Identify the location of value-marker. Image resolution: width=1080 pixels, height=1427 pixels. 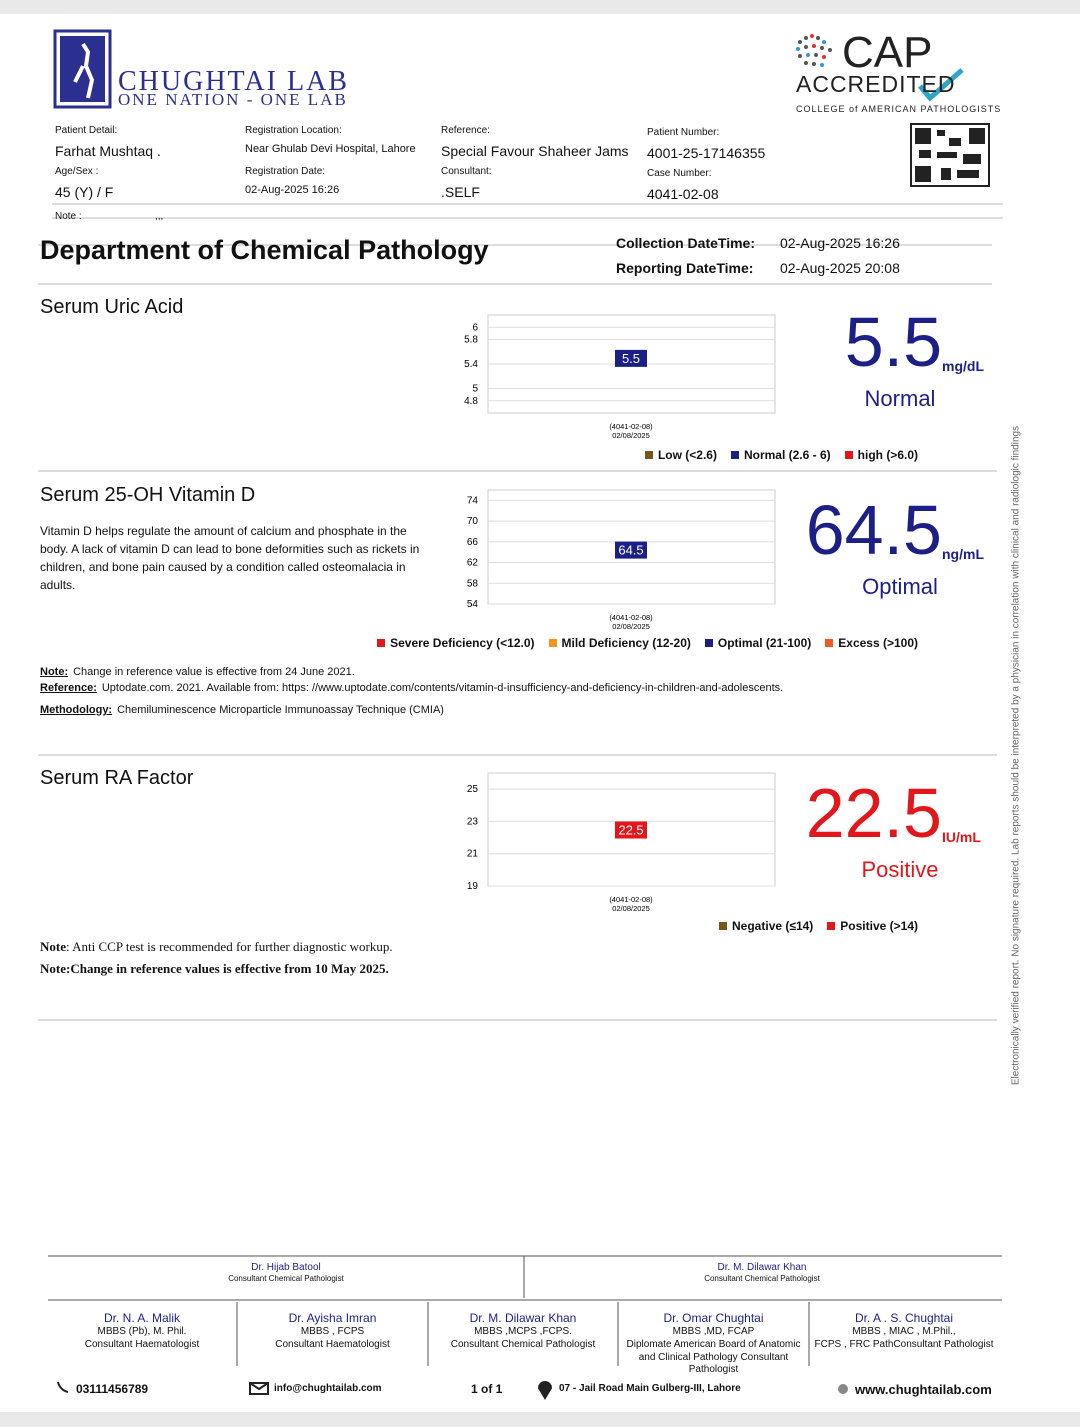
(631, 830).